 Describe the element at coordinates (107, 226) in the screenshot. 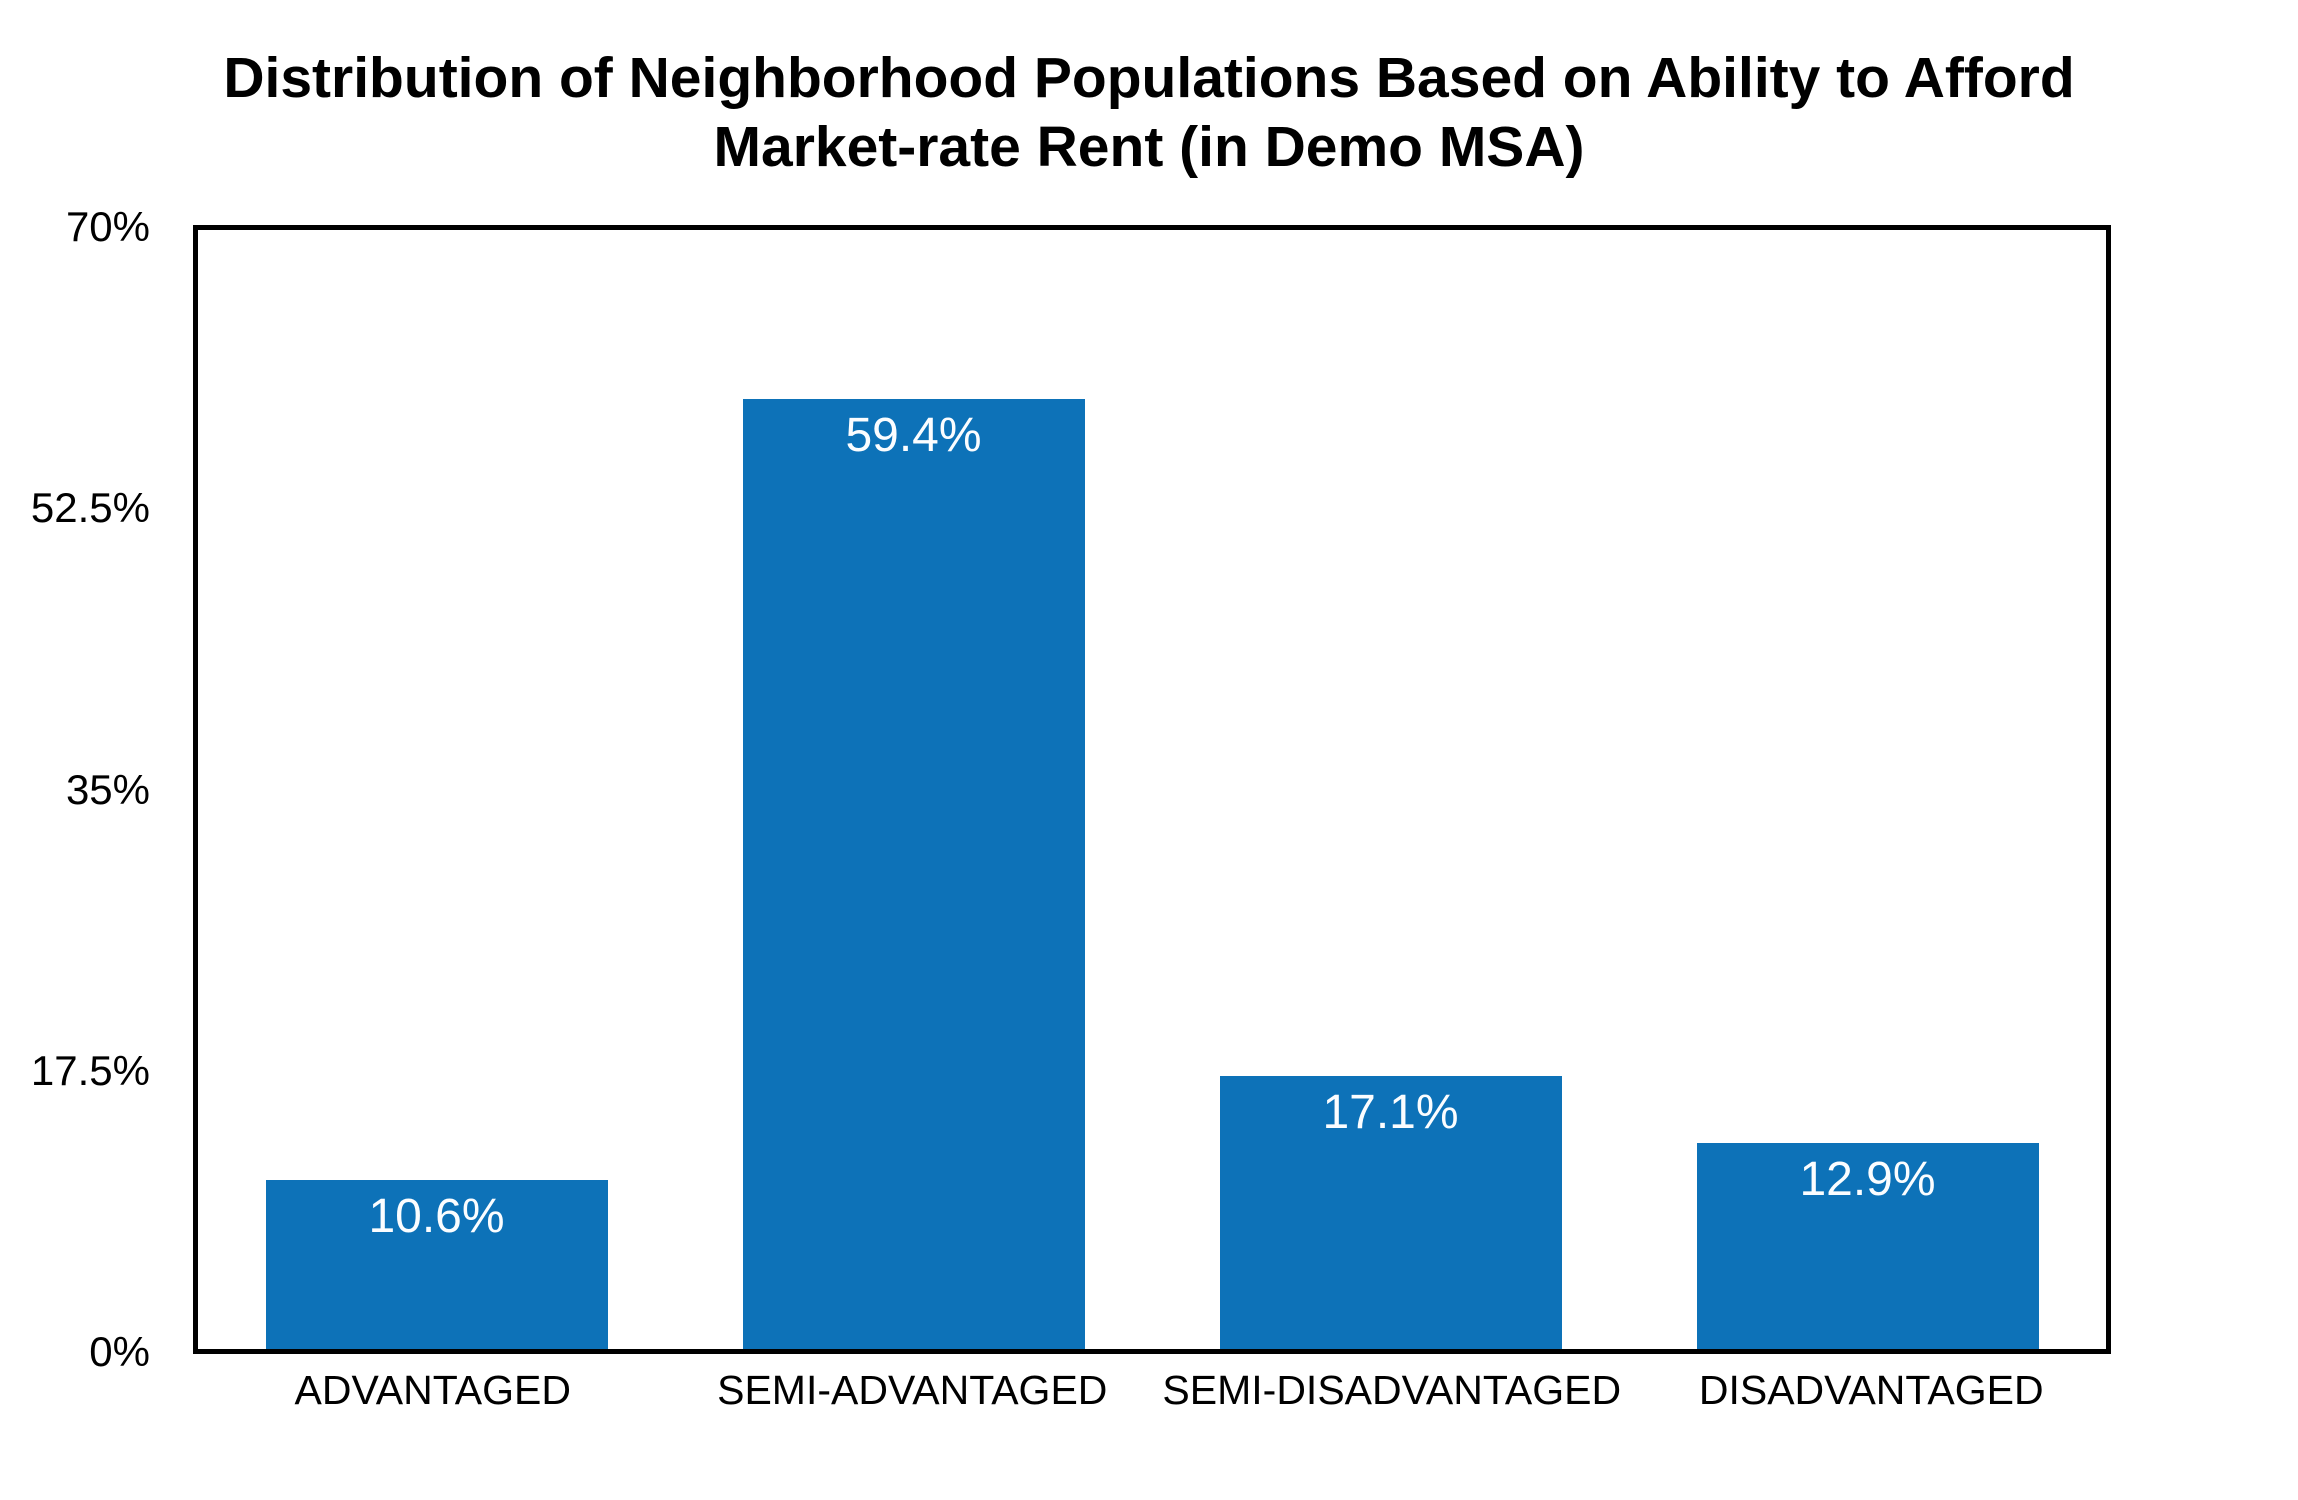

I see `y-tick-label-70: 70%` at that location.